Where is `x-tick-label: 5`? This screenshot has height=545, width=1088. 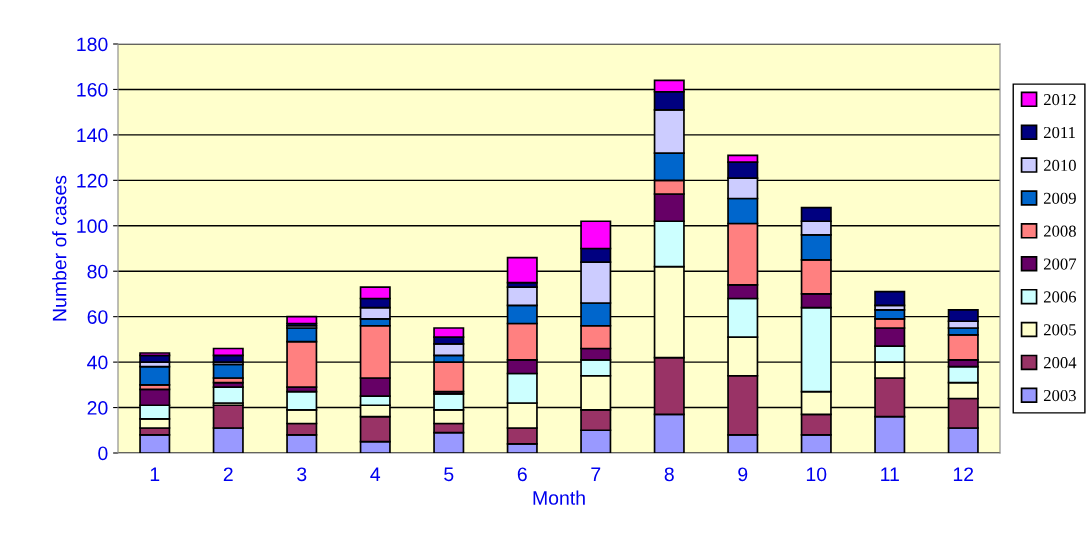
x-tick-label: 5 is located at coordinates (449, 474).